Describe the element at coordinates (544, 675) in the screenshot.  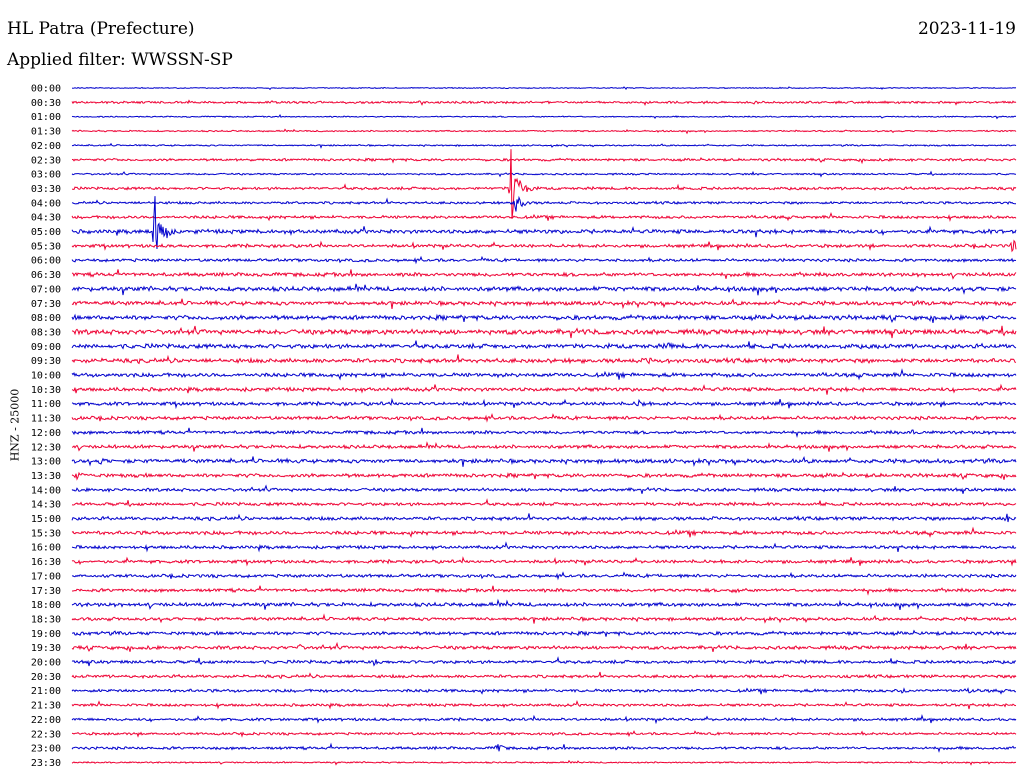
I see `trace-row-2030` at that location.